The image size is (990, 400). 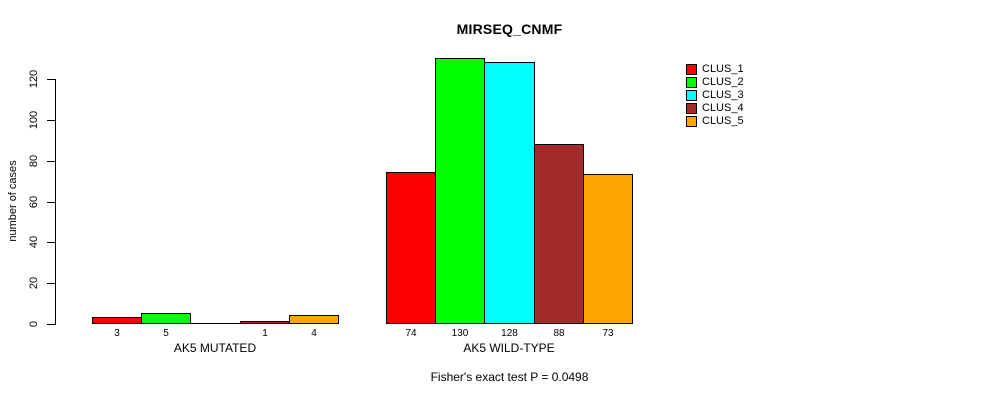 What do you see at coordinates (215, 323) in the screenshot?
I see `group-baseline` at bounding box center [215, 323].